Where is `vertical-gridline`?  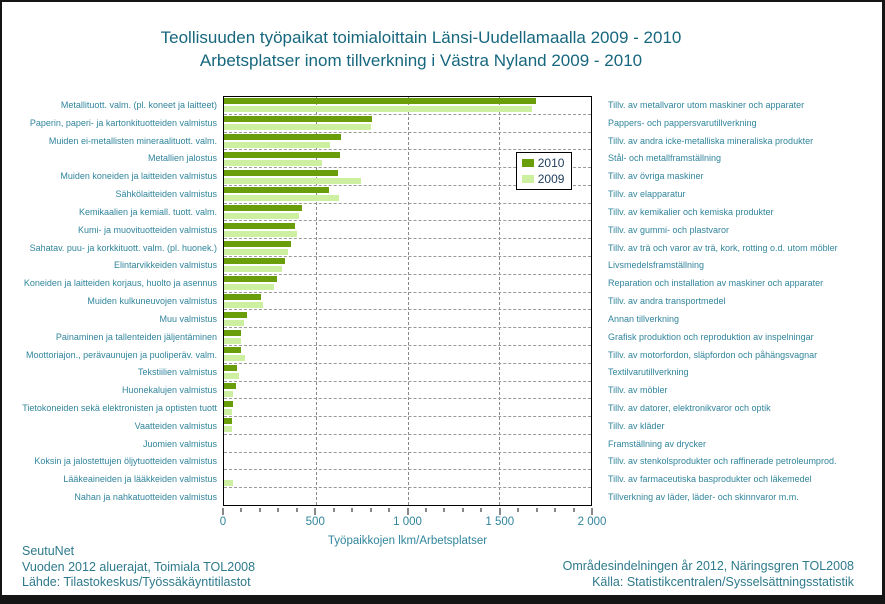 vertical-gridline is located at coordinates (500, 301).